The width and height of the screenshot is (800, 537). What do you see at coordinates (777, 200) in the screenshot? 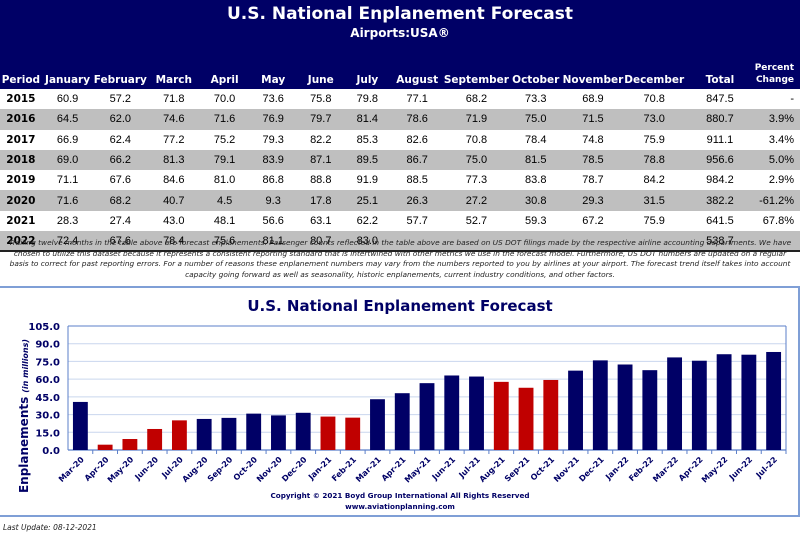
I see `percent-change-cell: -61.2%` at bounding box center [777, 200].